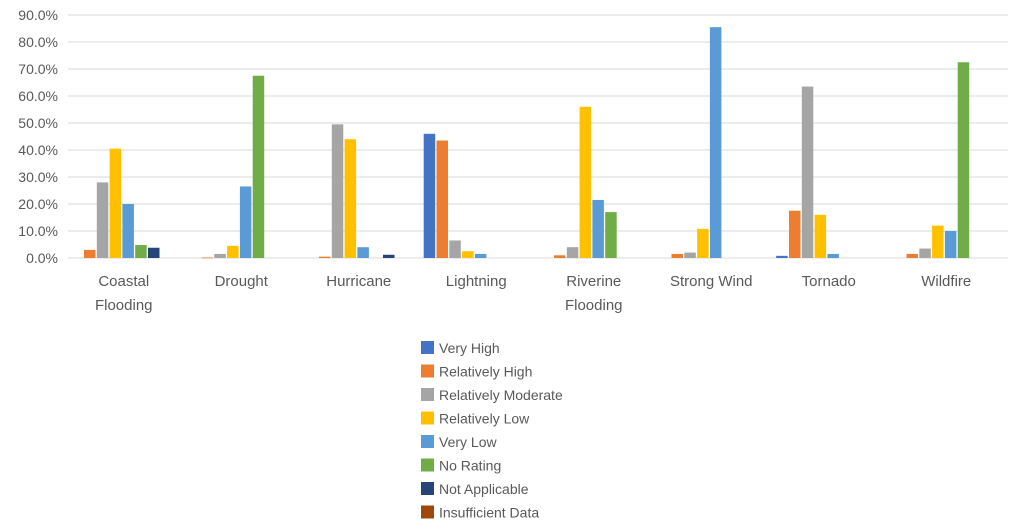  What do you see at coordinates (470, 466) in the screenshot?
I see `legend-label: No Rating` at bounding box center [470, 466].